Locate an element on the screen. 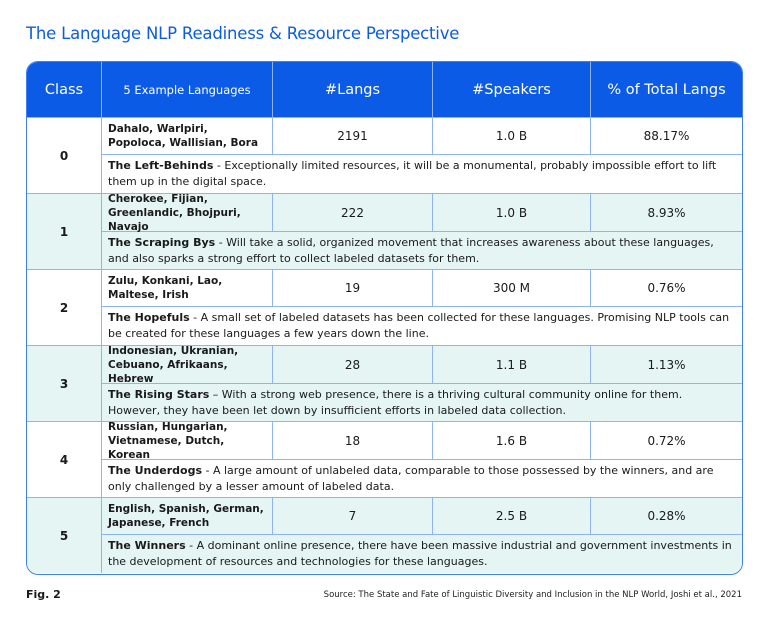 The image size is (768, 622). speakers-count: 300 M is located at coordinates (512, 288).